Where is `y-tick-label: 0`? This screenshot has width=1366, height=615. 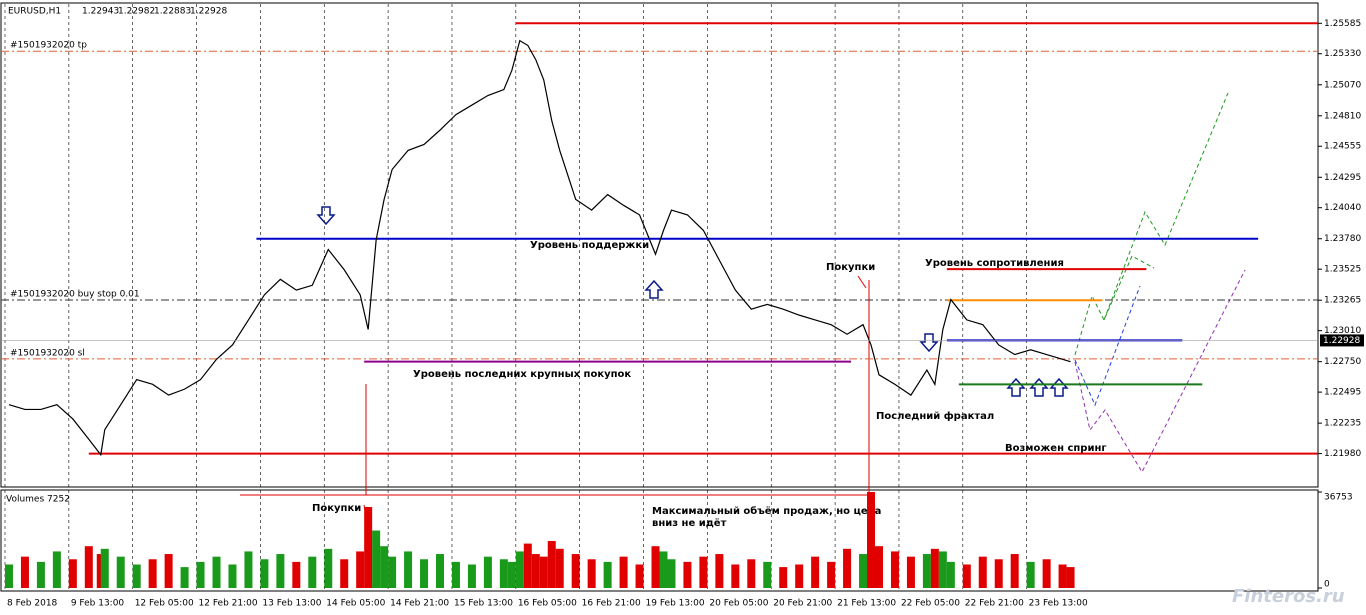 y-tick-label: 0 is located at coordinates (1327, 585).